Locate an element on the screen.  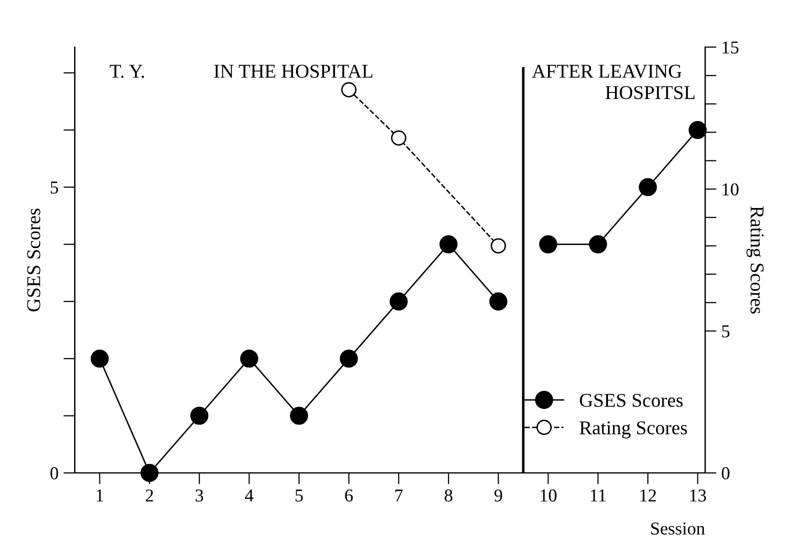
annotation: IN THE HOSPITAL is located at coordinates (293, 71).